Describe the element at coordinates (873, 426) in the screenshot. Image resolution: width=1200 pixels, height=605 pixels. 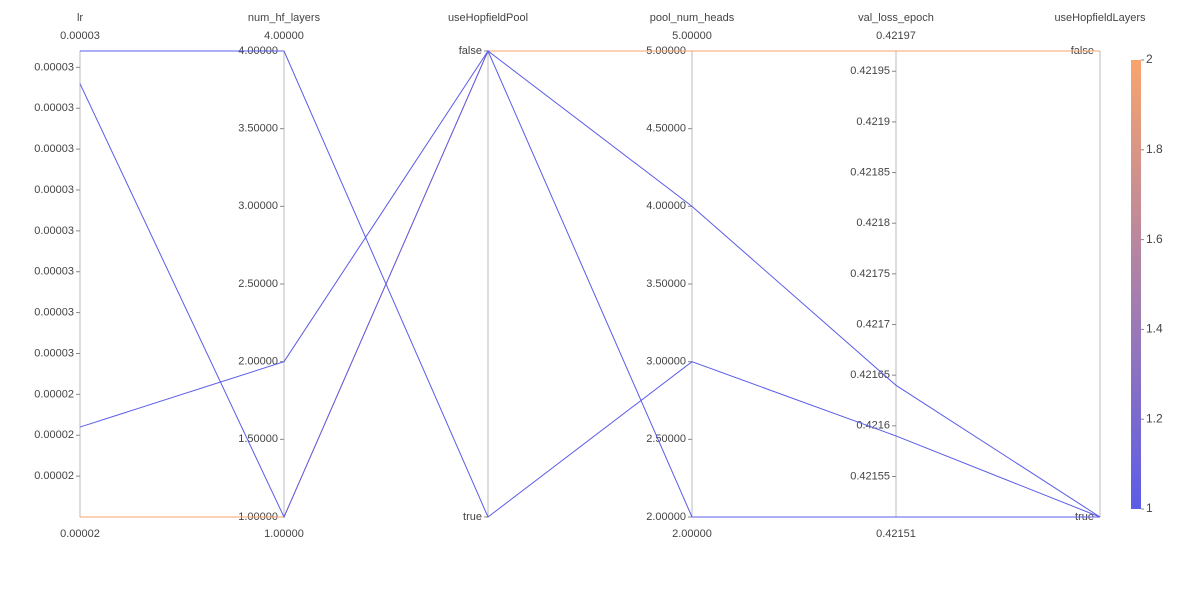
I see `y-tick-label: 0.4216` at that location.